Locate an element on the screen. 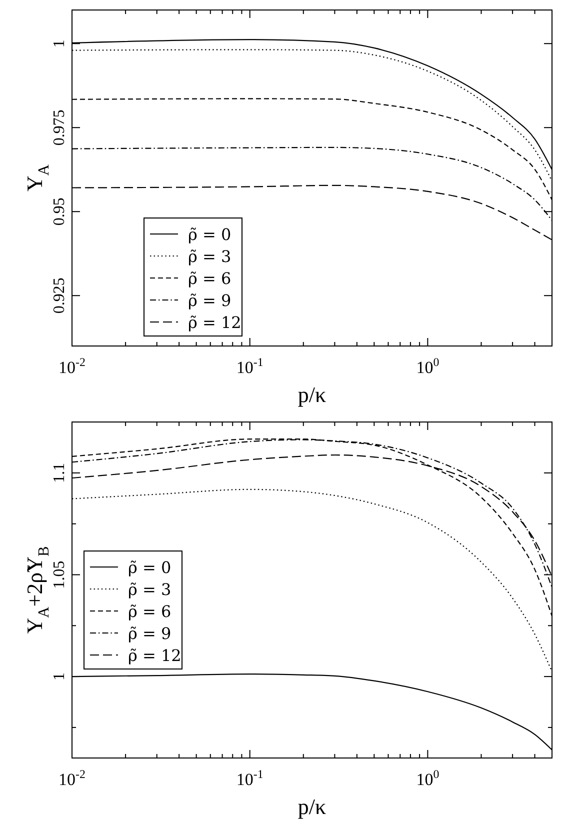 The height and width of the screenshot is (829, 566). y-tick-label: 0.925 is located at coordinates (59, 296).